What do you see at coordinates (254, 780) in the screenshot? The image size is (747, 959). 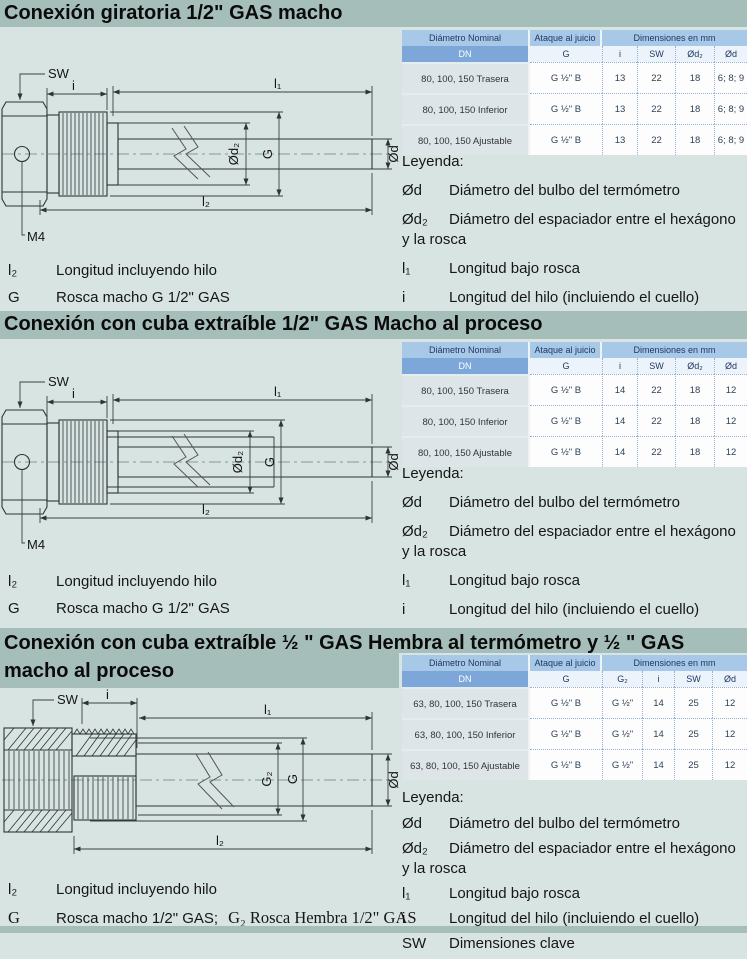 I see `stem` at bounding box center [254, 780].